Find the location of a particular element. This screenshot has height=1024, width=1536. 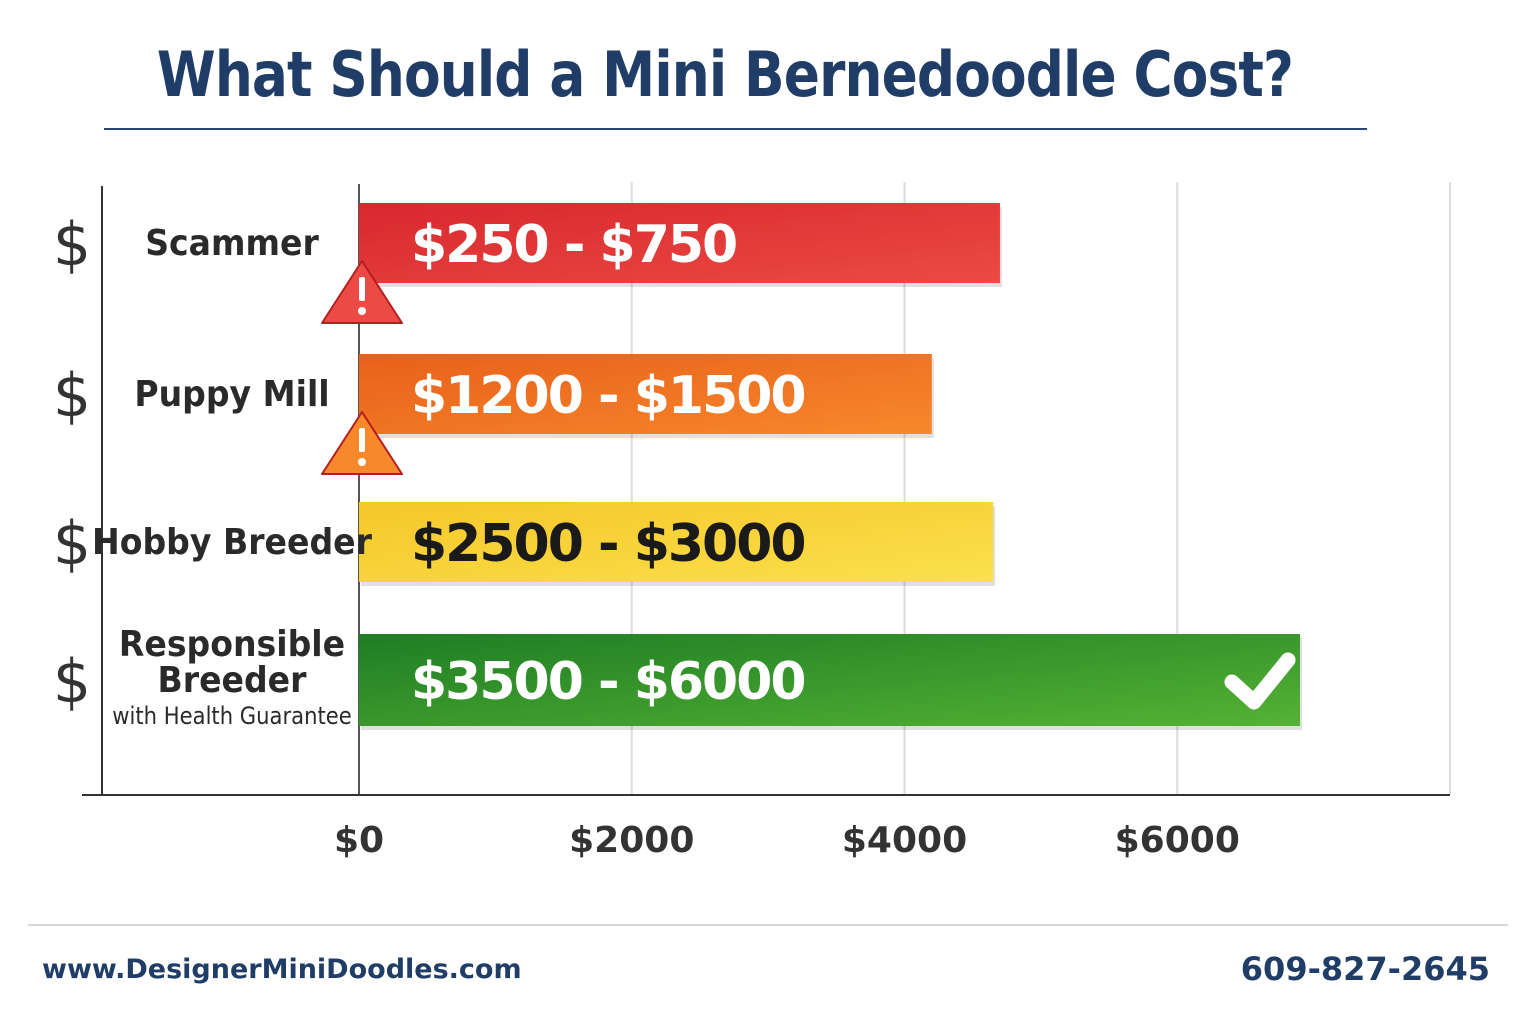

title-divider is located at coordinates (735, 129).